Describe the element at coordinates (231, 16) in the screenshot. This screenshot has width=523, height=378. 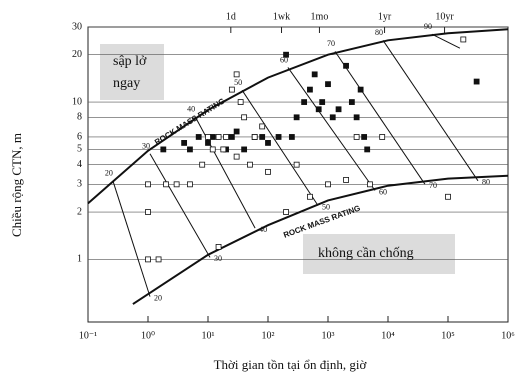
I see `top-tick-label: 1d` at that location.